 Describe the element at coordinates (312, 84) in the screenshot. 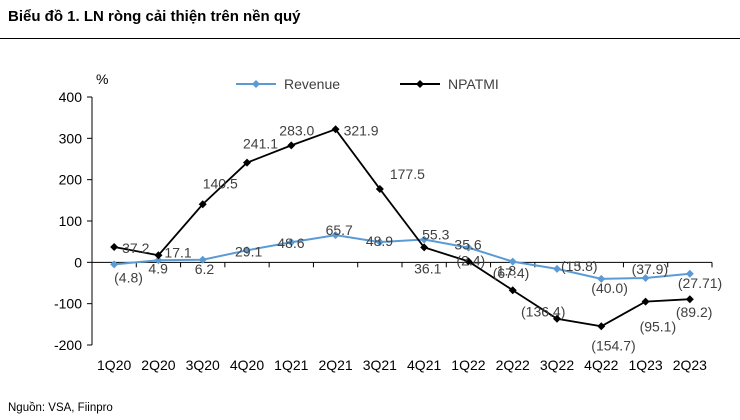

I see `legend-label: Revenue` at that location.